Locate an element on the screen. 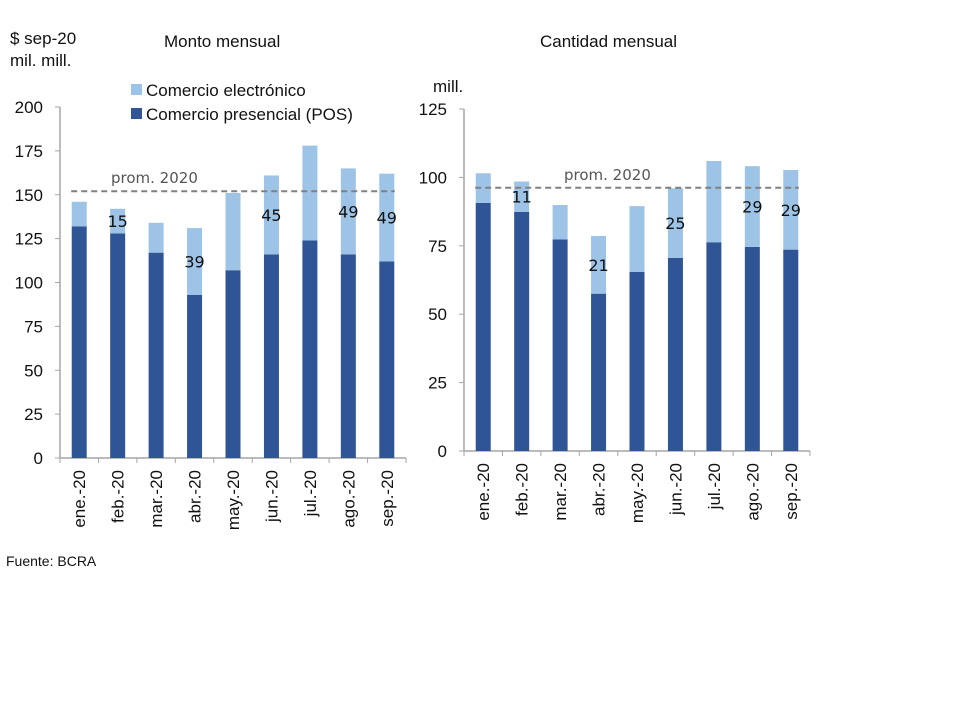  legend-swatch-electronico is located at coordinates (136, 89).